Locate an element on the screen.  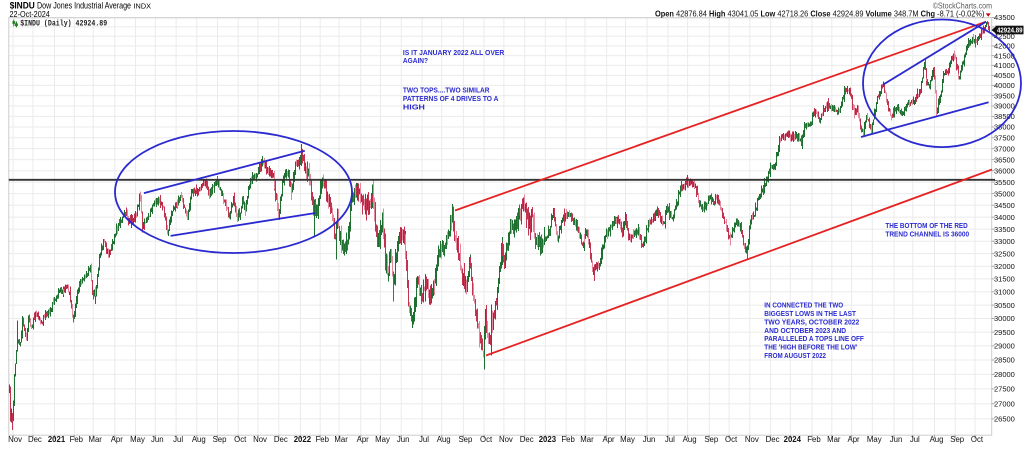
svg-text: TWO TOPS....TWO SIMILAR is located at coordinates (446, 90).